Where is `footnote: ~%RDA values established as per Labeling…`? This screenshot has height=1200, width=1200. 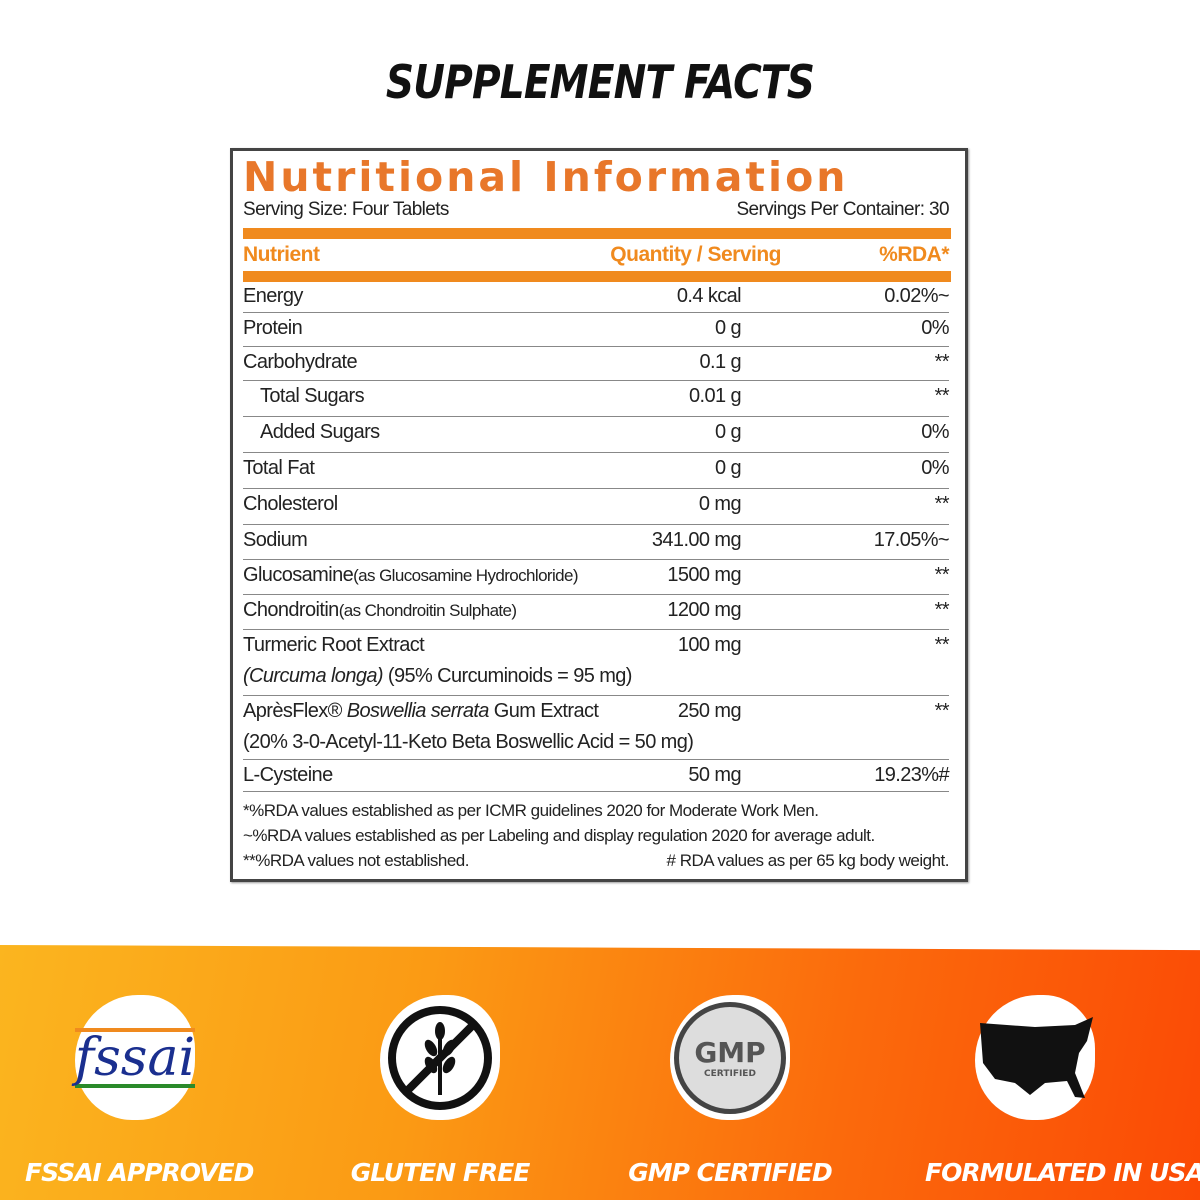 footnote: ~%RDA values established as per Labeling… is located at coordinates (559, 835).